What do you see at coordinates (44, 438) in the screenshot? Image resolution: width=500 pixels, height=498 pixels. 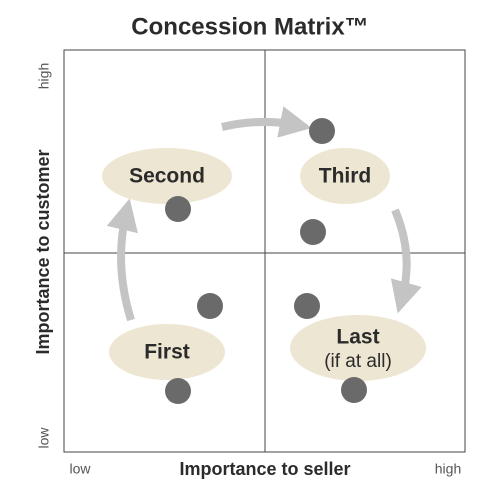 I see `y-low: low` at bounding box center [44, 438].